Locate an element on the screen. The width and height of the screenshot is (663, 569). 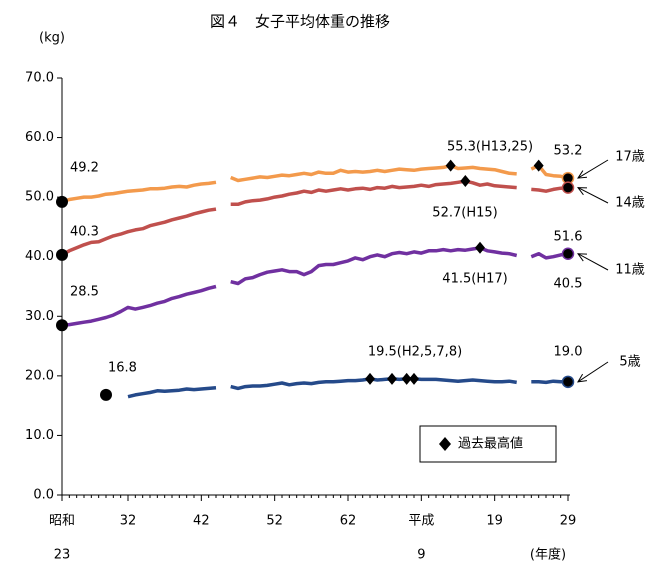
x-tick-label: 42 is located at coordinates (201, 521).